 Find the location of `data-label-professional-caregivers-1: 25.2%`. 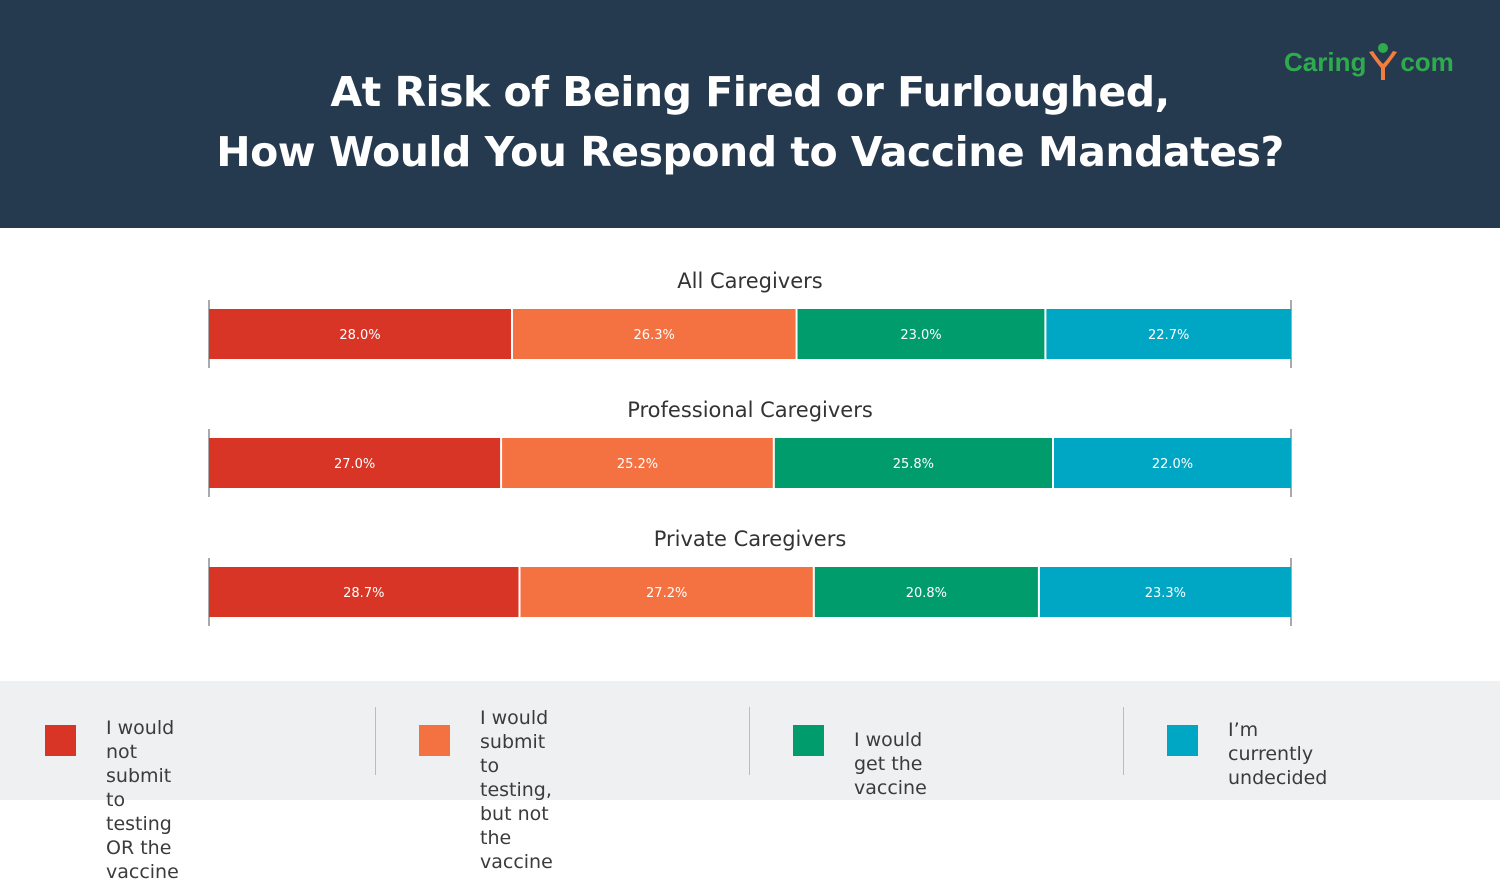

data-label-professional-caregivers-1: 25.2% is located at coordinates (637, 464).